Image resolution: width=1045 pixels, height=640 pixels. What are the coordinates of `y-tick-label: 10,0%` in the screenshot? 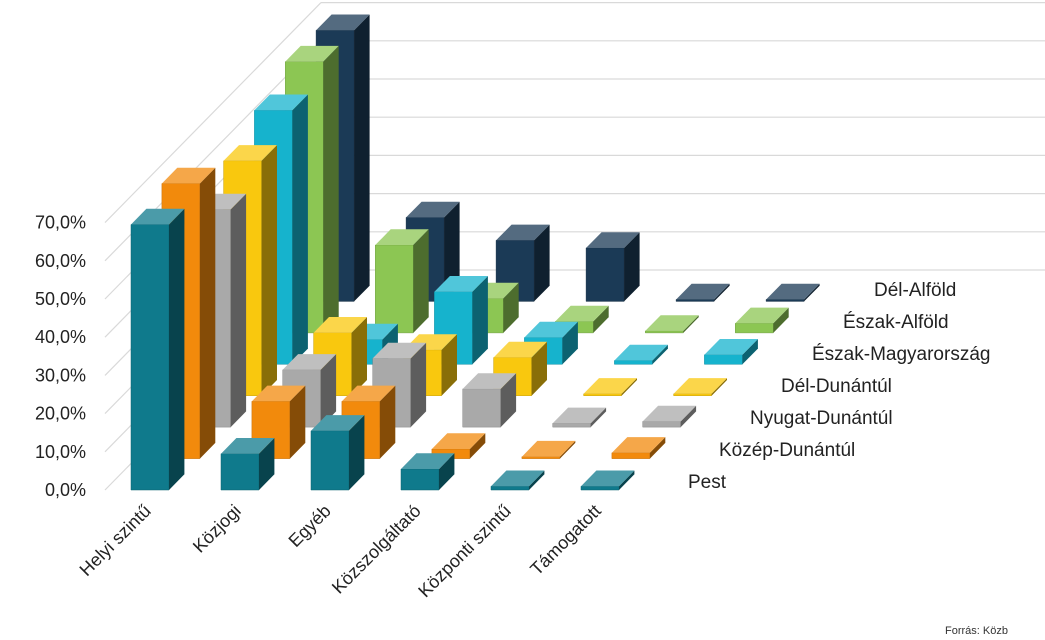 It's located at (60, 452).